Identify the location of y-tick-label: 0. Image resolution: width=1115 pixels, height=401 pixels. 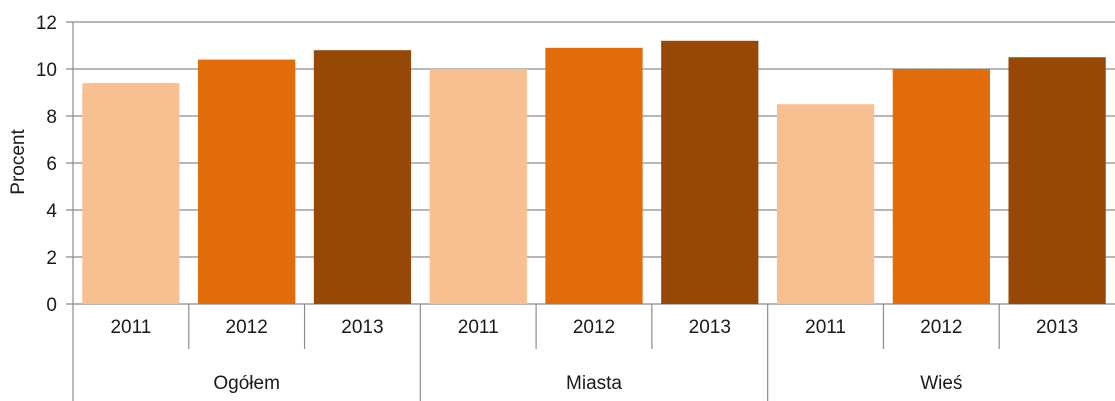
(51, 305).